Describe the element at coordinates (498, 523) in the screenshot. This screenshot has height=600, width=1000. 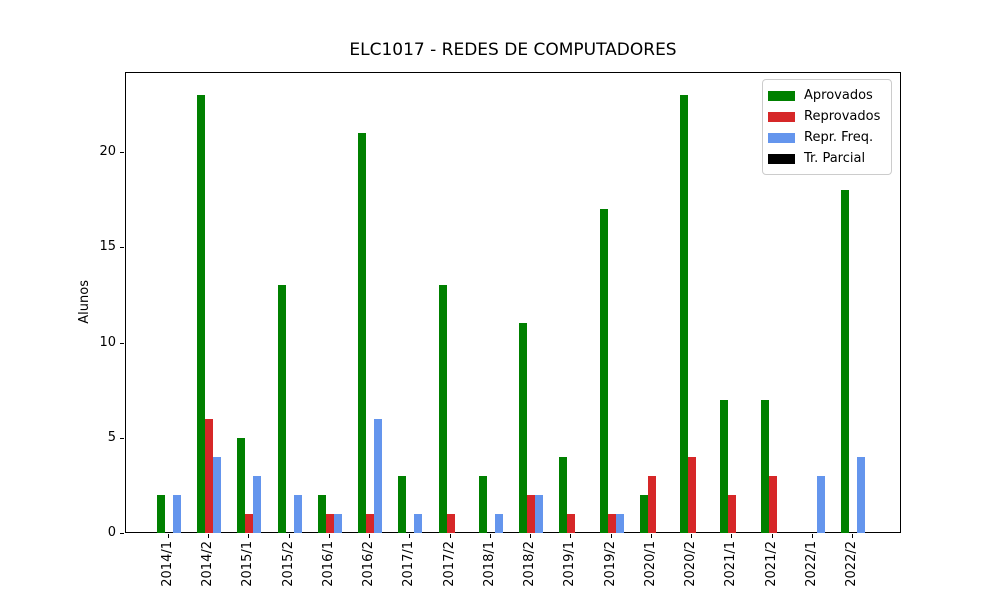
I see `bar-repr-freq-2018/1` at that location.